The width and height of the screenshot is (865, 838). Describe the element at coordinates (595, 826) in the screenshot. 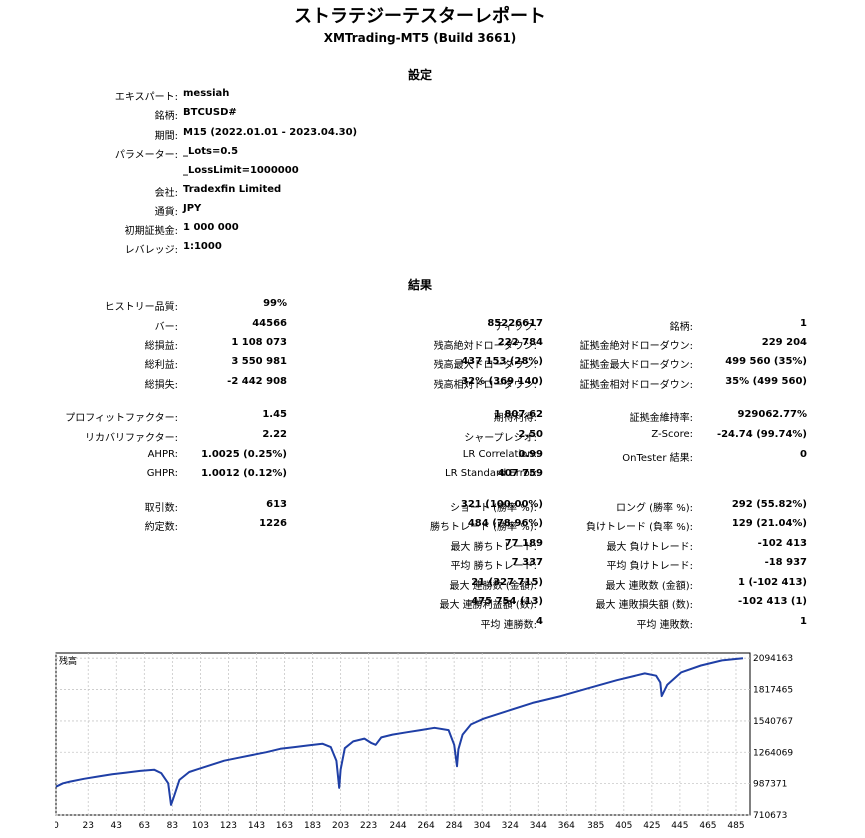

I see `x-tick-label: 385` at that location.